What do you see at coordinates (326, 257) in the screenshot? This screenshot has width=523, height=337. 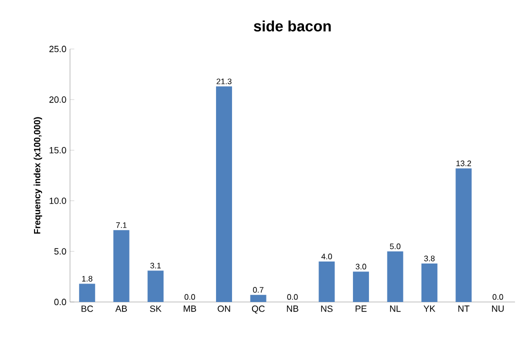 I see `data-label: 4.0` at bounding box center [326, 257].